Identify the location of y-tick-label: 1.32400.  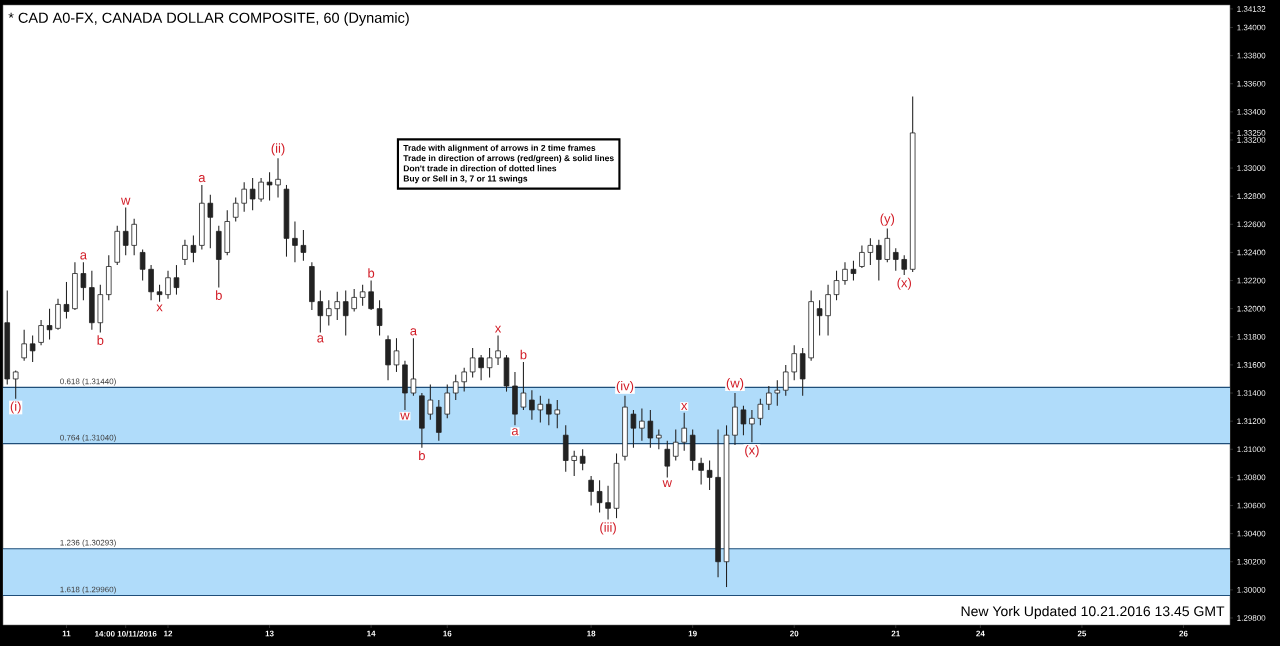
(1251, 252).